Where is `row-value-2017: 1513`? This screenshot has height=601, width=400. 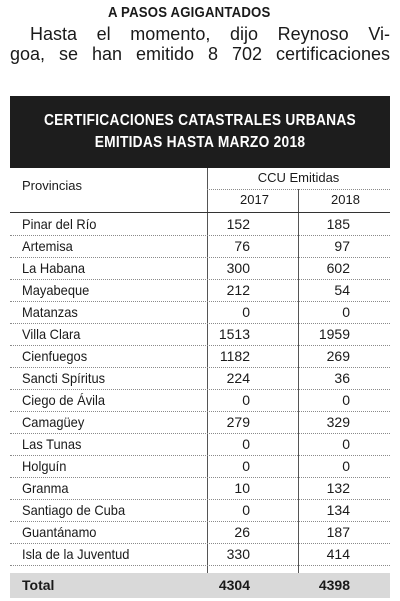 row-value-2017: 1513 is located at coordinates (234, 334).